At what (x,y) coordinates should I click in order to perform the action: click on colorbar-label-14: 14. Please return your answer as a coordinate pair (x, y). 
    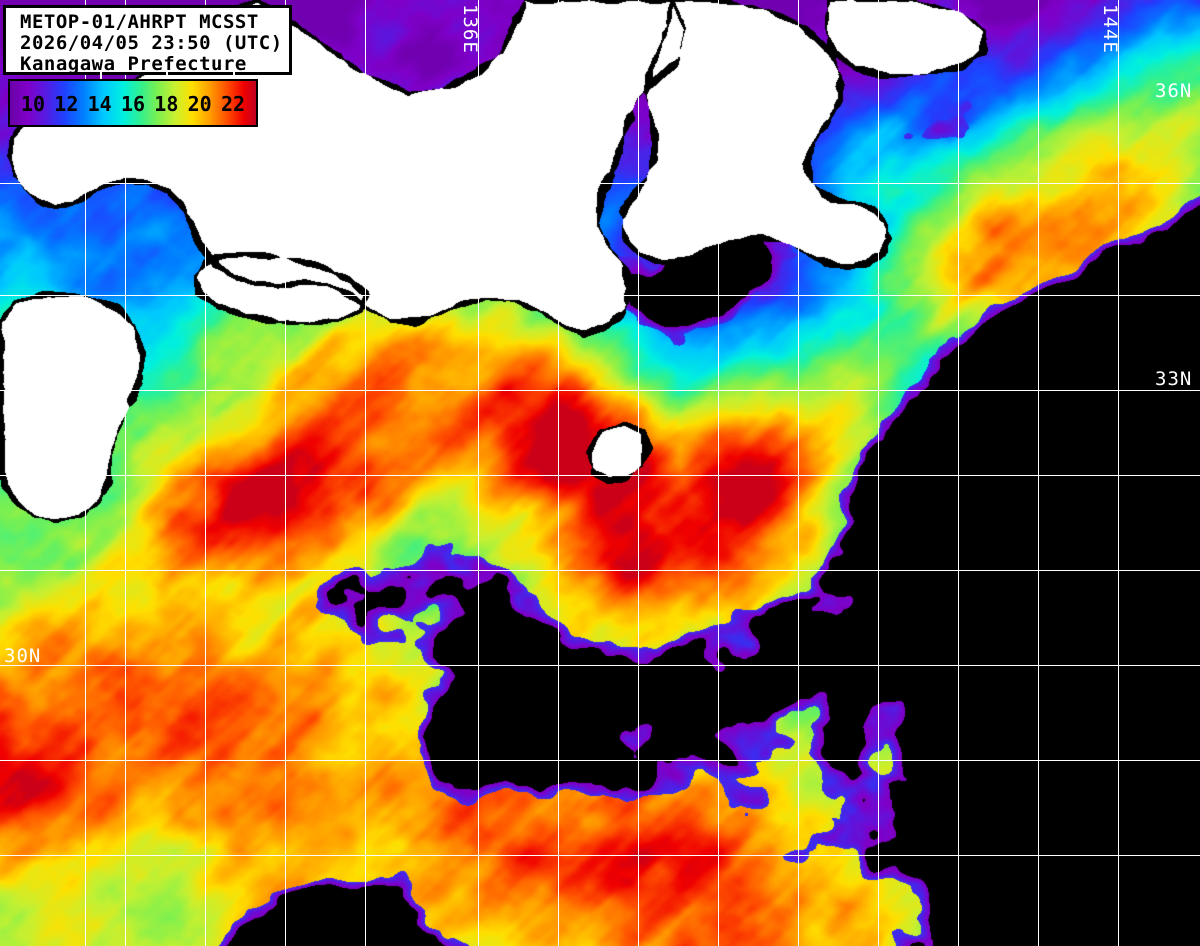
    Looking at the image, I should click on (99, 104).